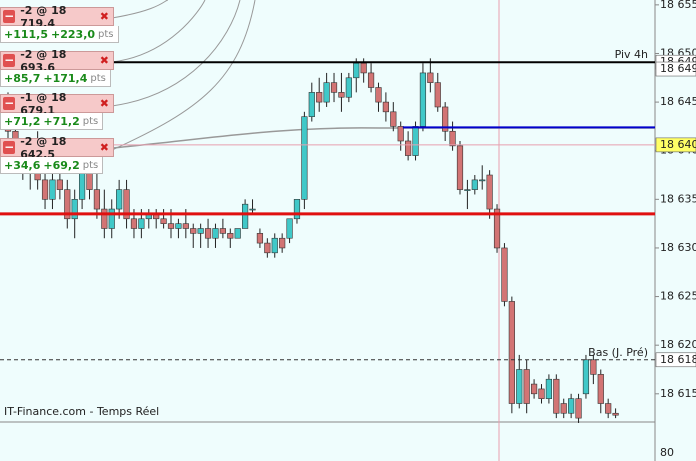  I want to click on order-header: − -2 @ 18 693,6 ✖, so click(57, 61).